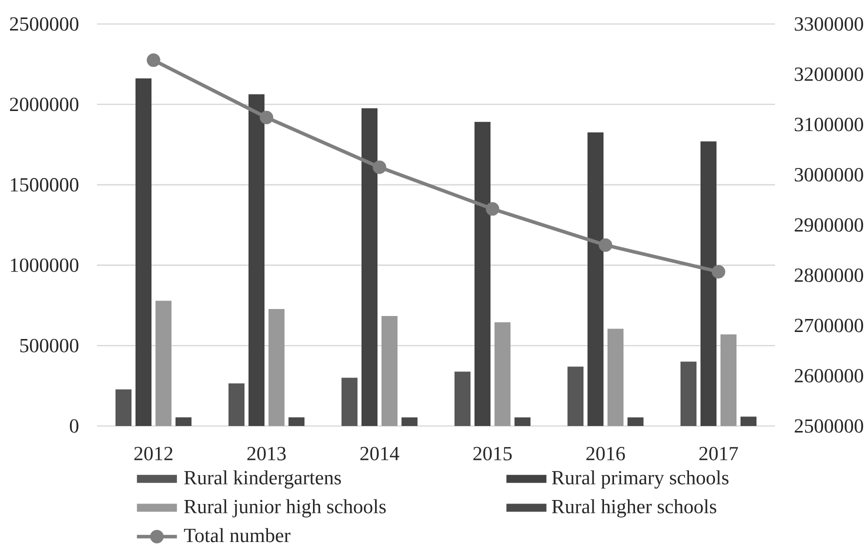 The height and width of the screenshot is (554, 868). What do you see at coordinates (285, 508) in the screenshot?
I see `legend-label: Rural junior high schools` at bounding box center [285, 508].